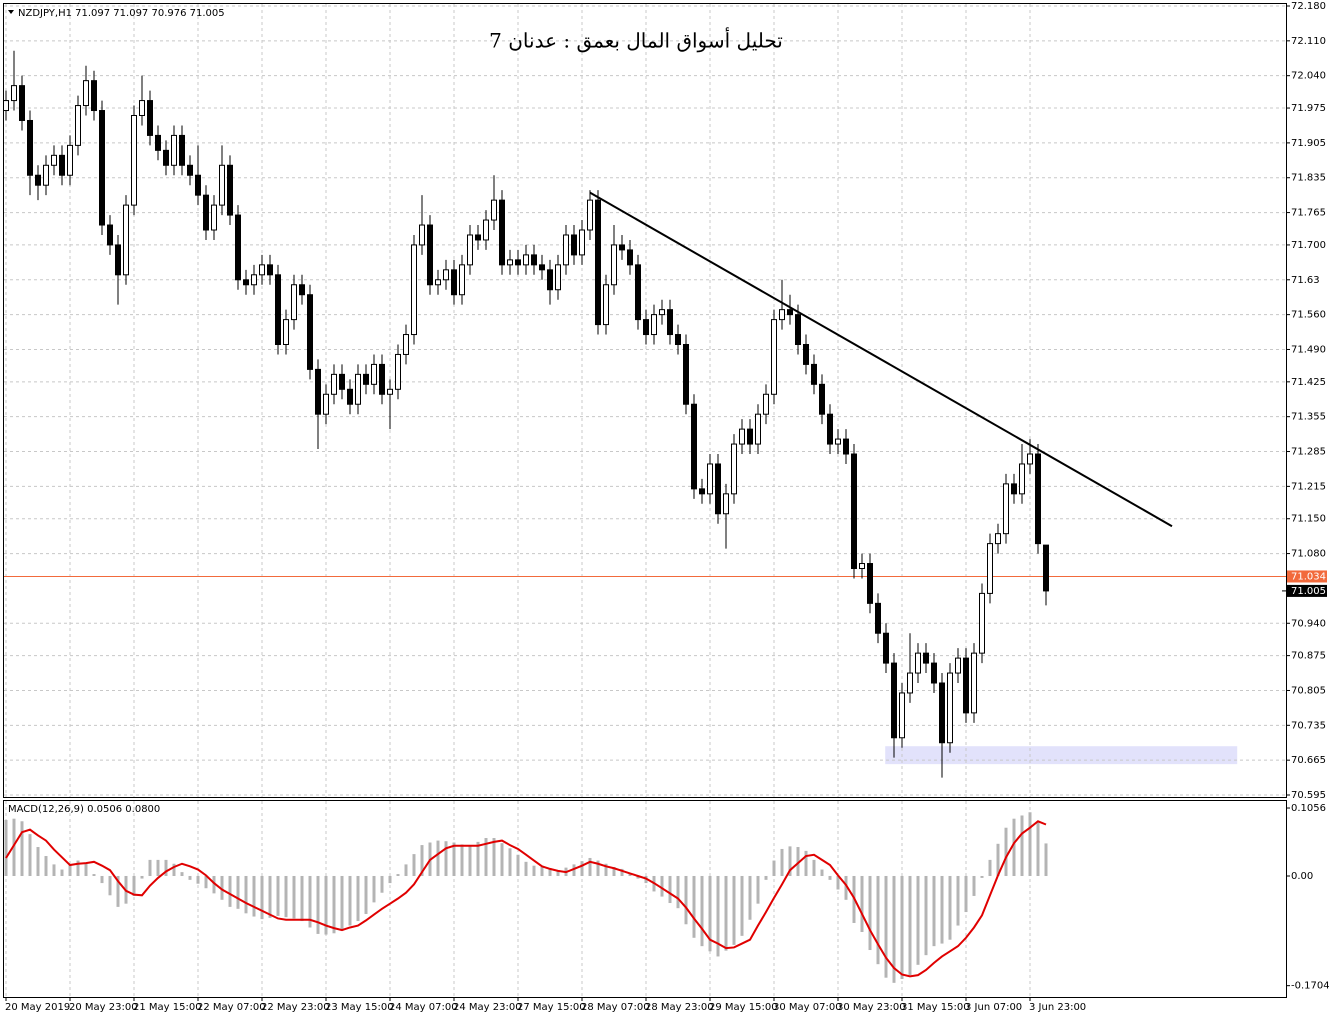 The height and width of the screenshot is (1020, 1329). Describe the element at coordinates (526, 899) in the screenshot. I see `macd-signal-line` at that location.